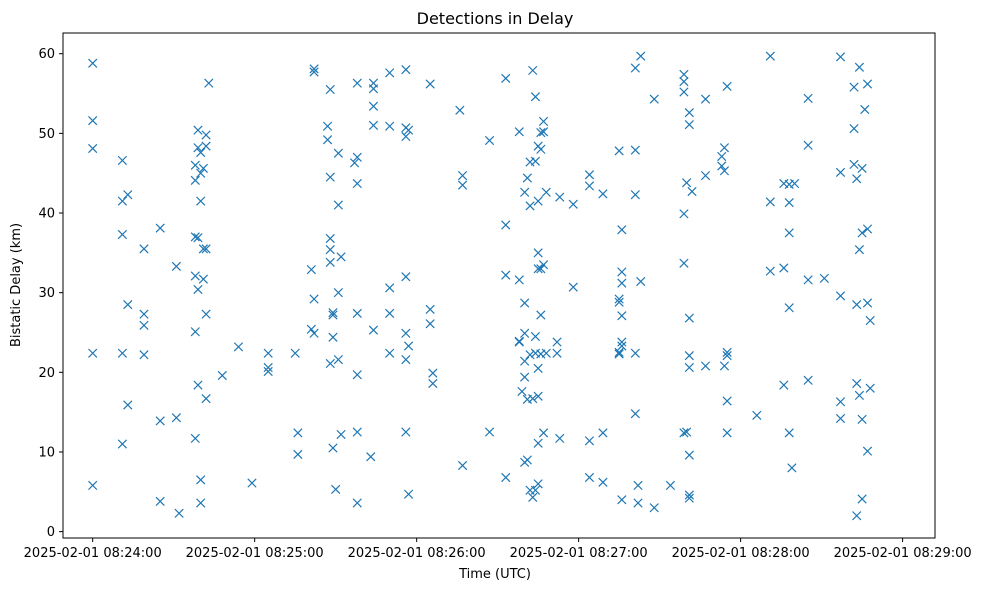 The height and width of the screenshot is (590, 986). I want to click on y-tick-label: 40, so click(46, 214).